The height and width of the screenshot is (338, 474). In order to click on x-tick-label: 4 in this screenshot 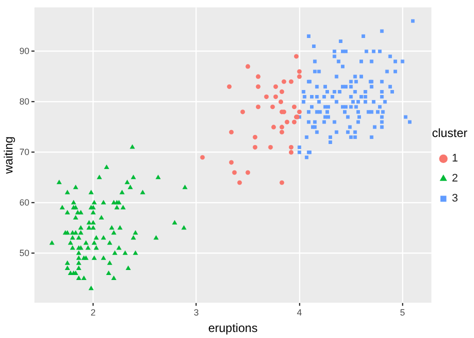, I will do `click(299, 313)`.